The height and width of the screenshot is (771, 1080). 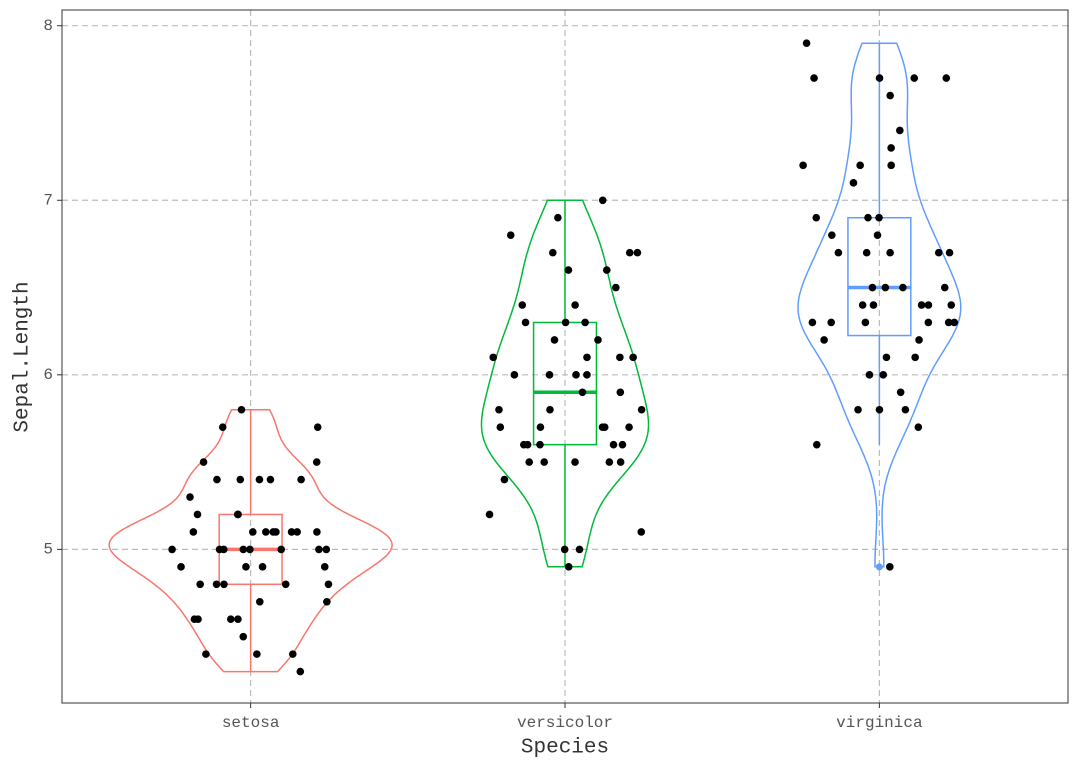 What do you see at coordinates (48, 26) in the screenshot?
I see `y-tick-label: 8` at bounding box center [48, 26].